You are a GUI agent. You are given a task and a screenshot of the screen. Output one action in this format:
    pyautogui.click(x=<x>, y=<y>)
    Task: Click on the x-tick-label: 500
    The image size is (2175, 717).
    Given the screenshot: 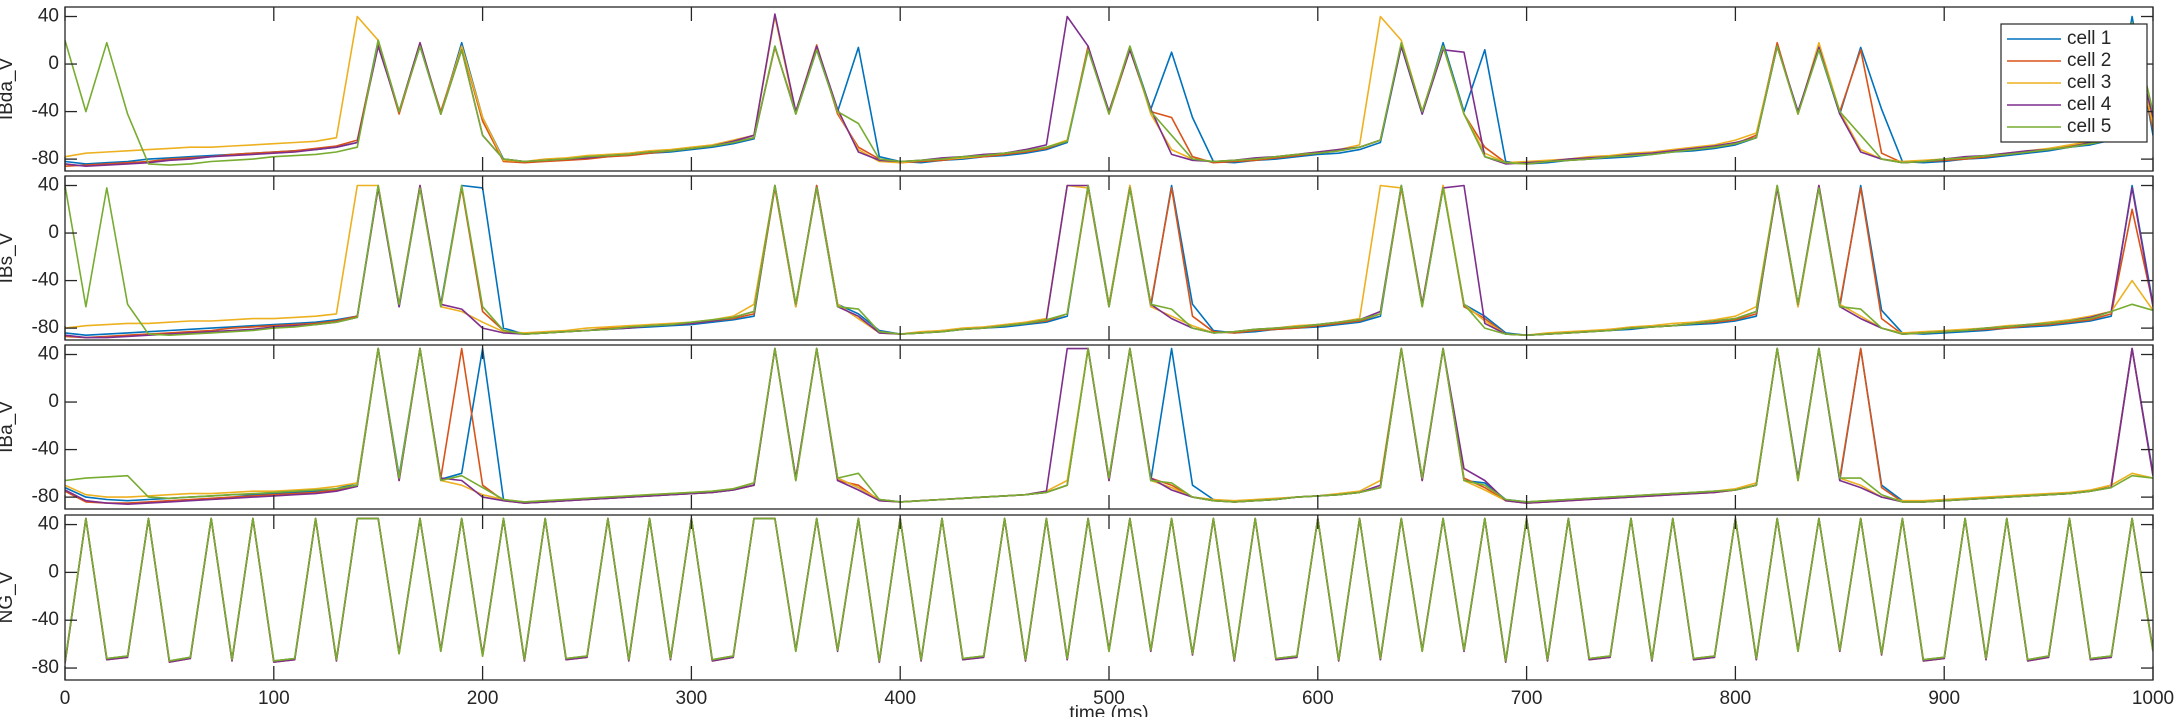 What is the action you would take?
    pyautogui.click(x=1109, y=698)
    